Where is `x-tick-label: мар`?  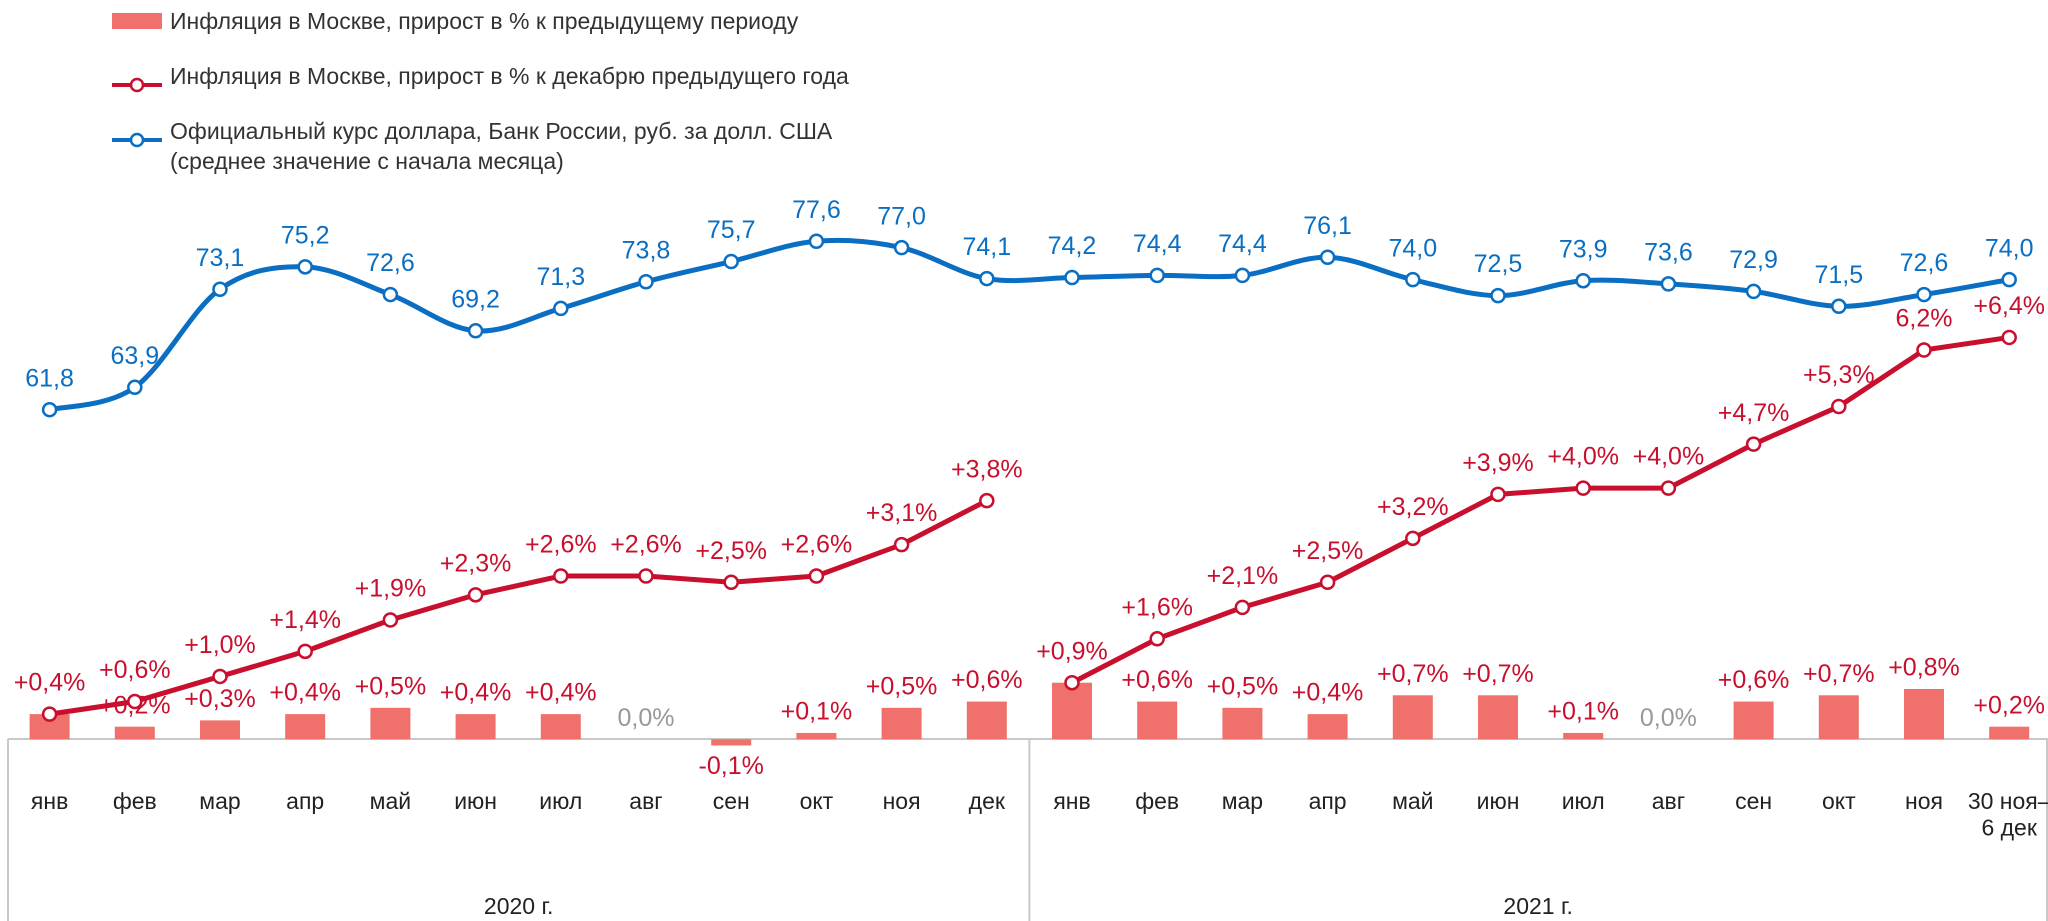
x-tick-label: мар is located at coordinates (219, 801).